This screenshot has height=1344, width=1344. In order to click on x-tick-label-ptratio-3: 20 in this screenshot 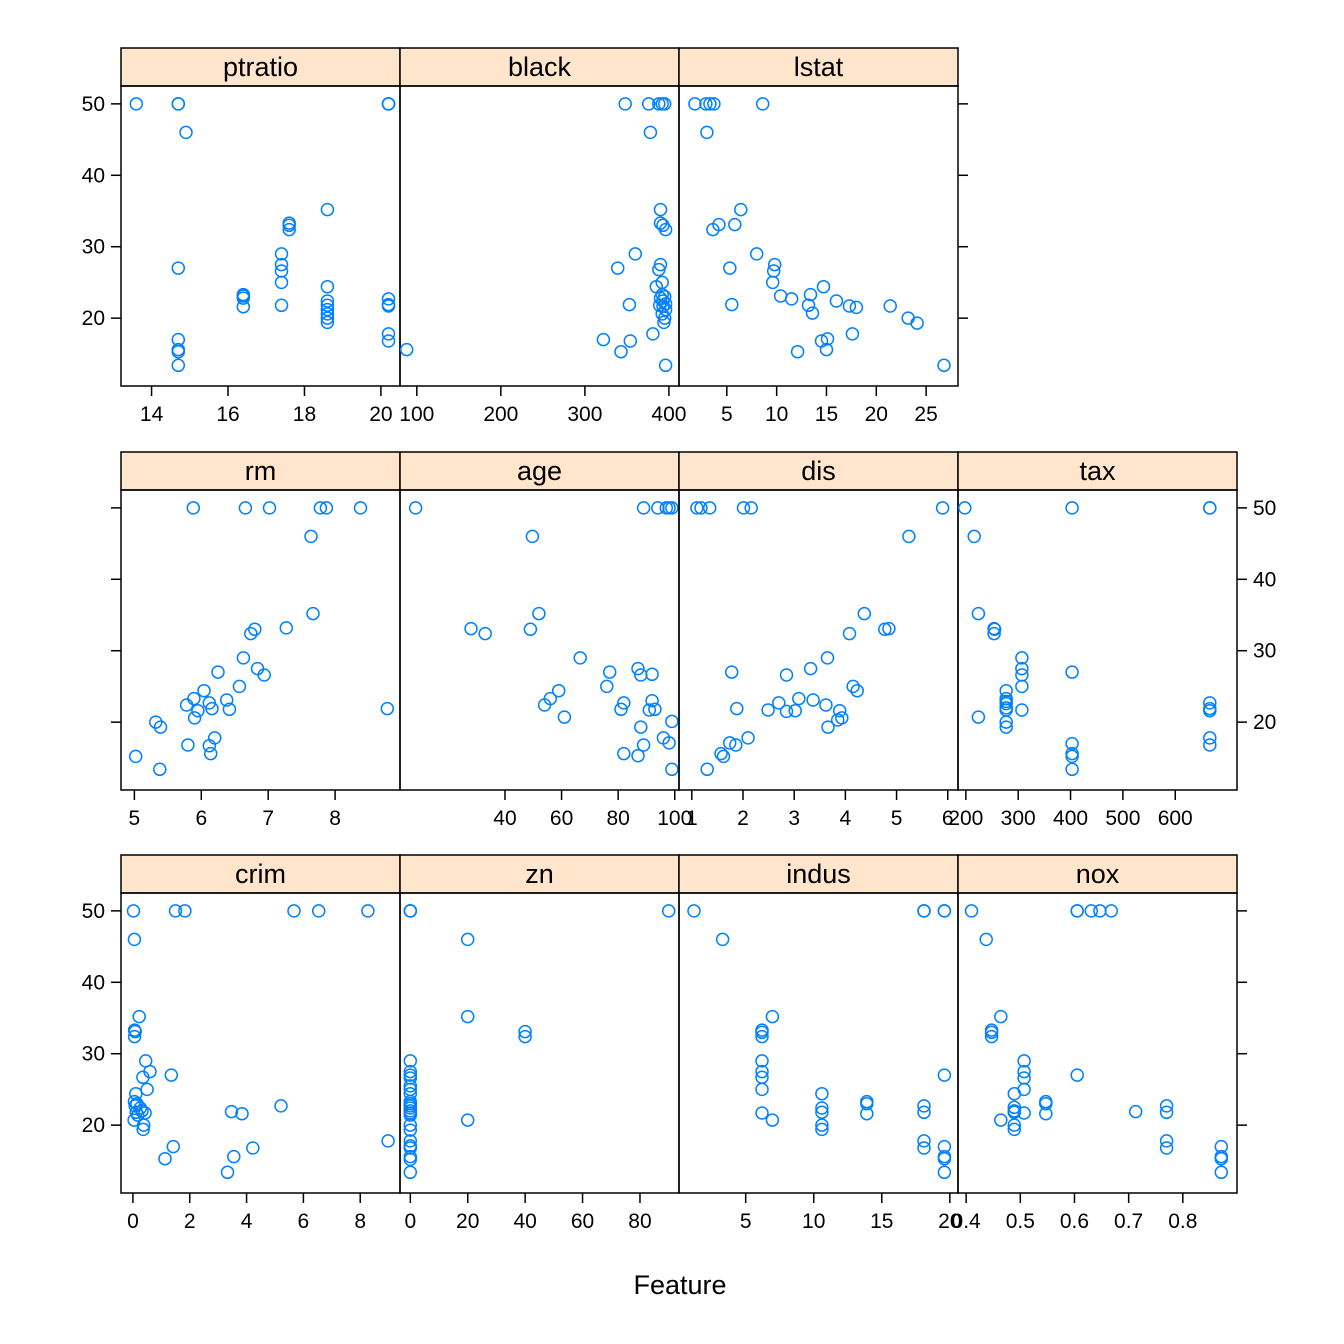, I will do `click(380, 414)`.